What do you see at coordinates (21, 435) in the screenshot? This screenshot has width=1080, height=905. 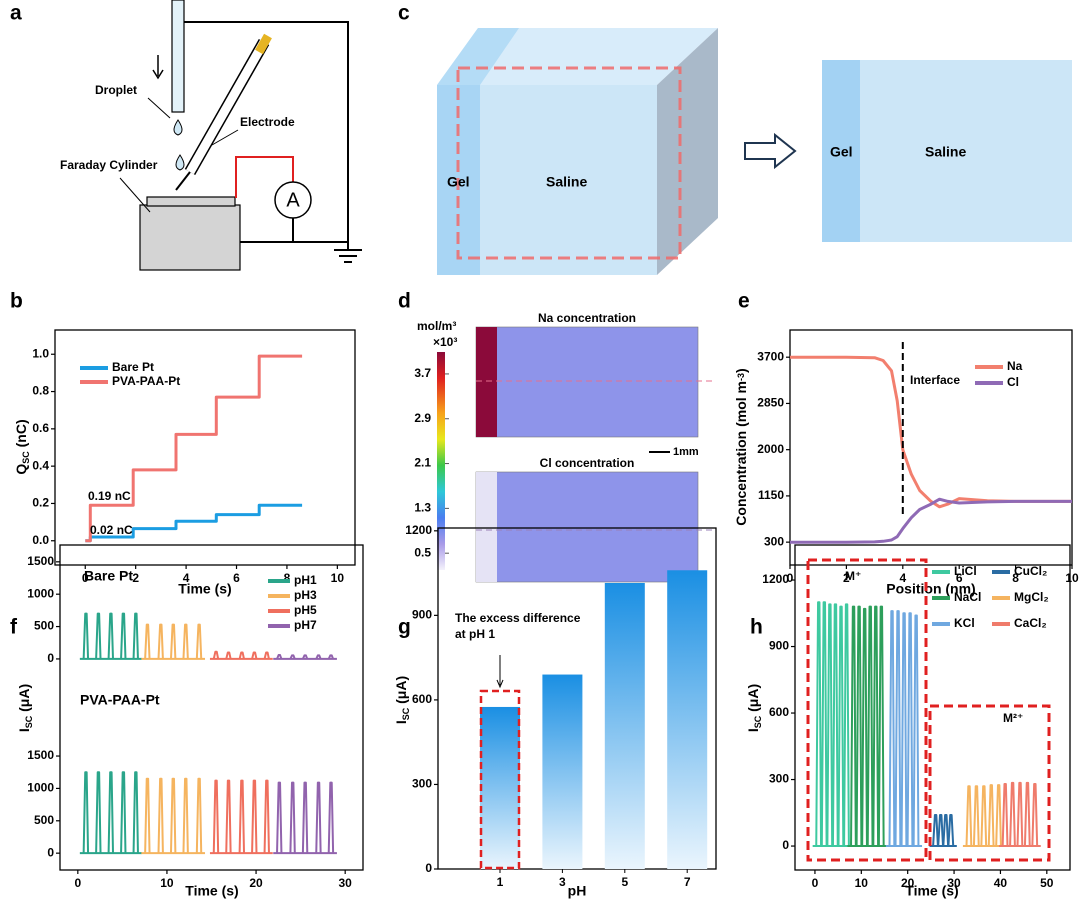 I see `axis-label-part: (nC)` at bounding box center [21, 435].